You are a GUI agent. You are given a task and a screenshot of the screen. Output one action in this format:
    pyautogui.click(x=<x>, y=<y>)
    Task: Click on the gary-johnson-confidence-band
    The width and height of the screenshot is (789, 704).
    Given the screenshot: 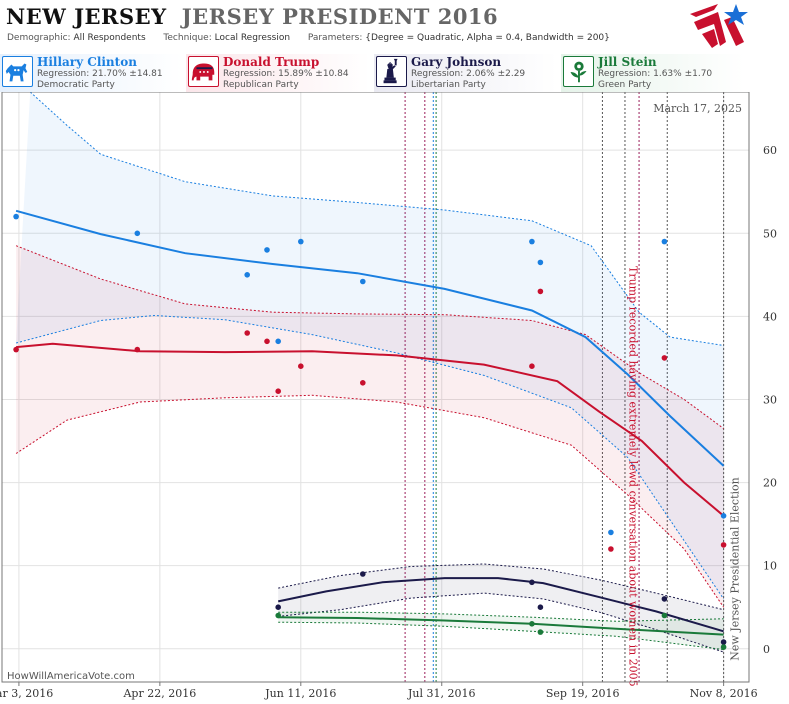 What is the action you would take?
    pyautogui.click(x=501, y=608)
    